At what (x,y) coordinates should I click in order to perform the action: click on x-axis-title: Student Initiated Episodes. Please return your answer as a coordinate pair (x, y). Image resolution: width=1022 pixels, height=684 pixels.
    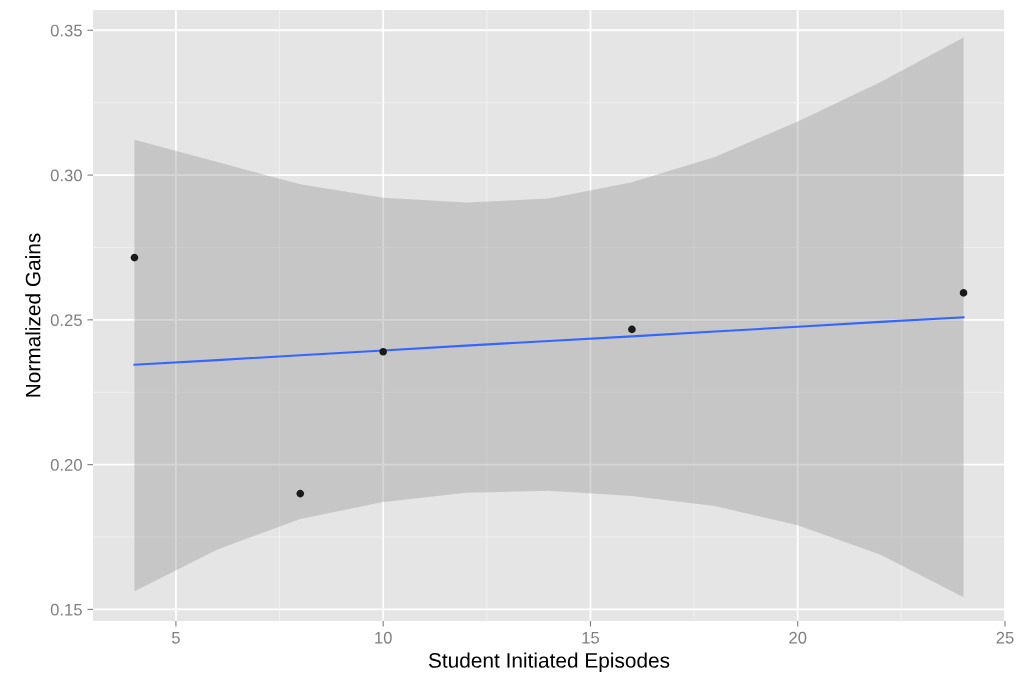
    Looking at the image, I should click on (549, 662).